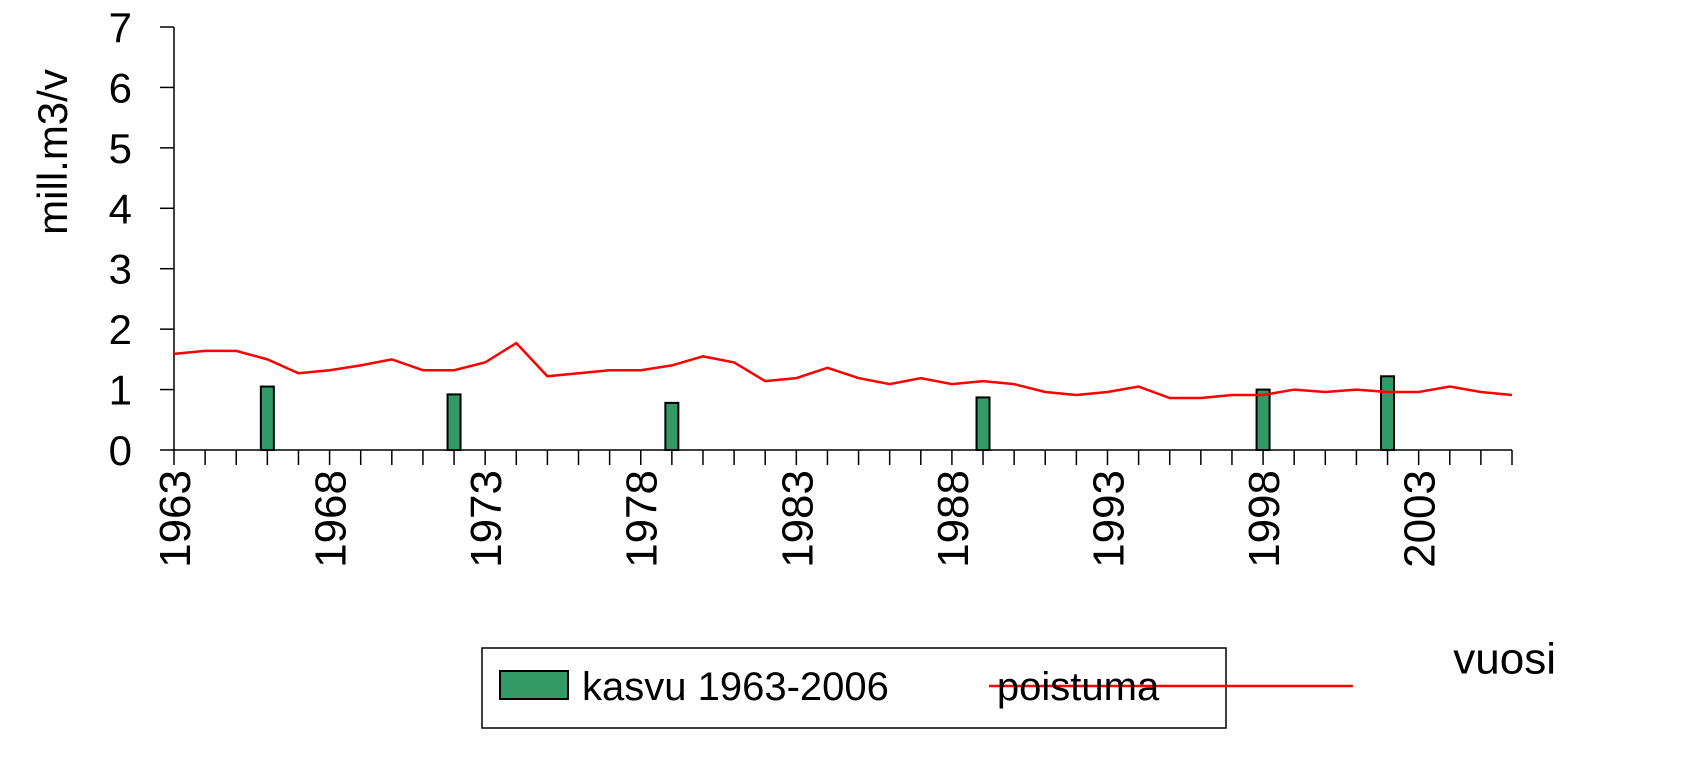 The width and height of the screenshot is (1701, 775). Describe the element at coordinates (120, 450) in the screenshot. I see `y-tick-label: 0` at that location.